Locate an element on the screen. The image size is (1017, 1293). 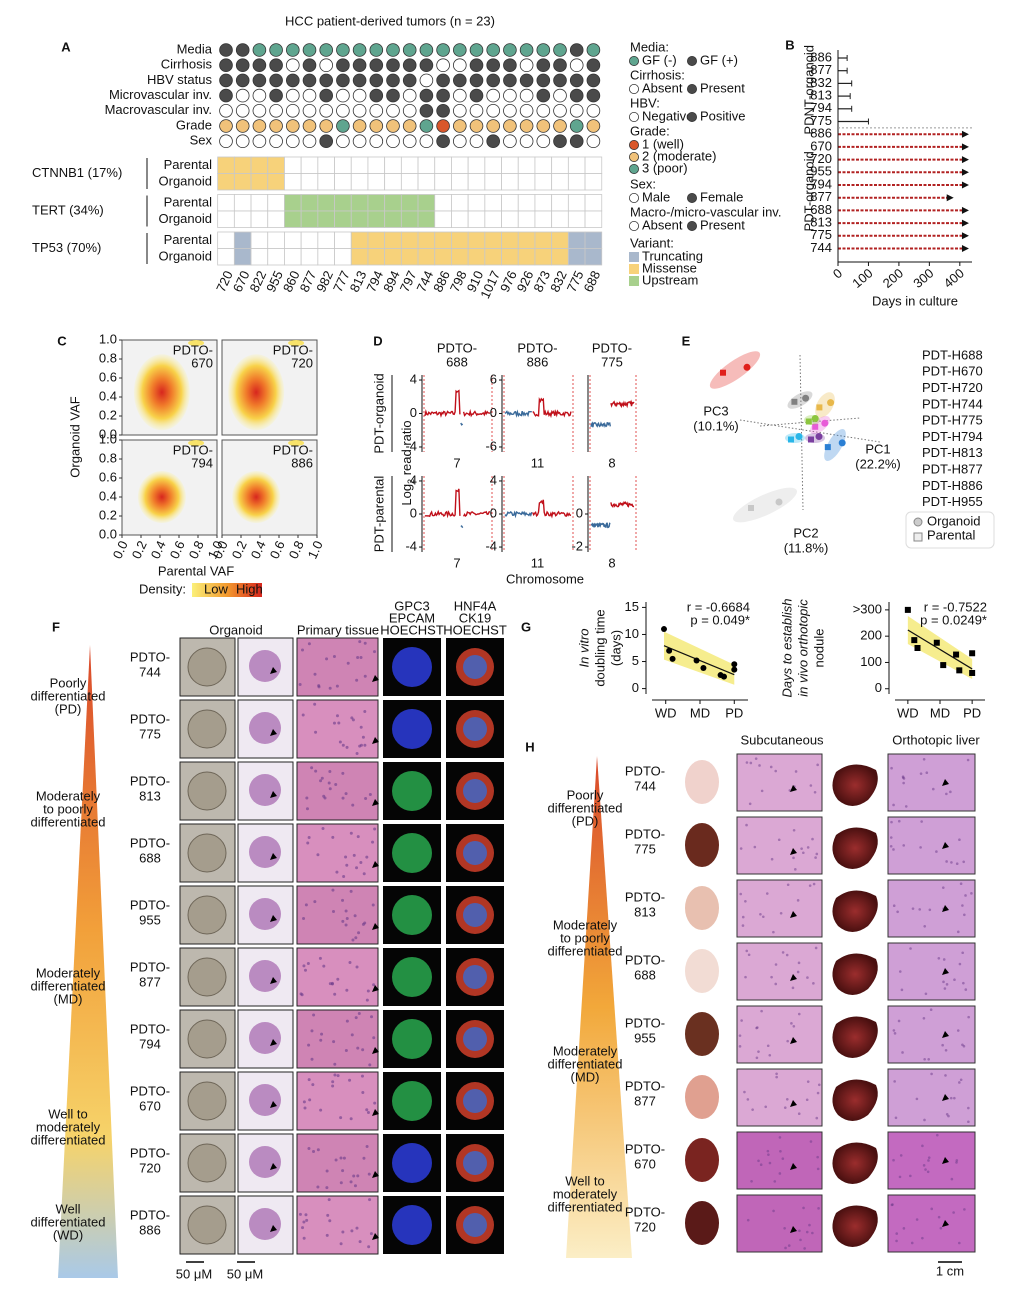
tissue-image is located at coordinates (337, 1163).